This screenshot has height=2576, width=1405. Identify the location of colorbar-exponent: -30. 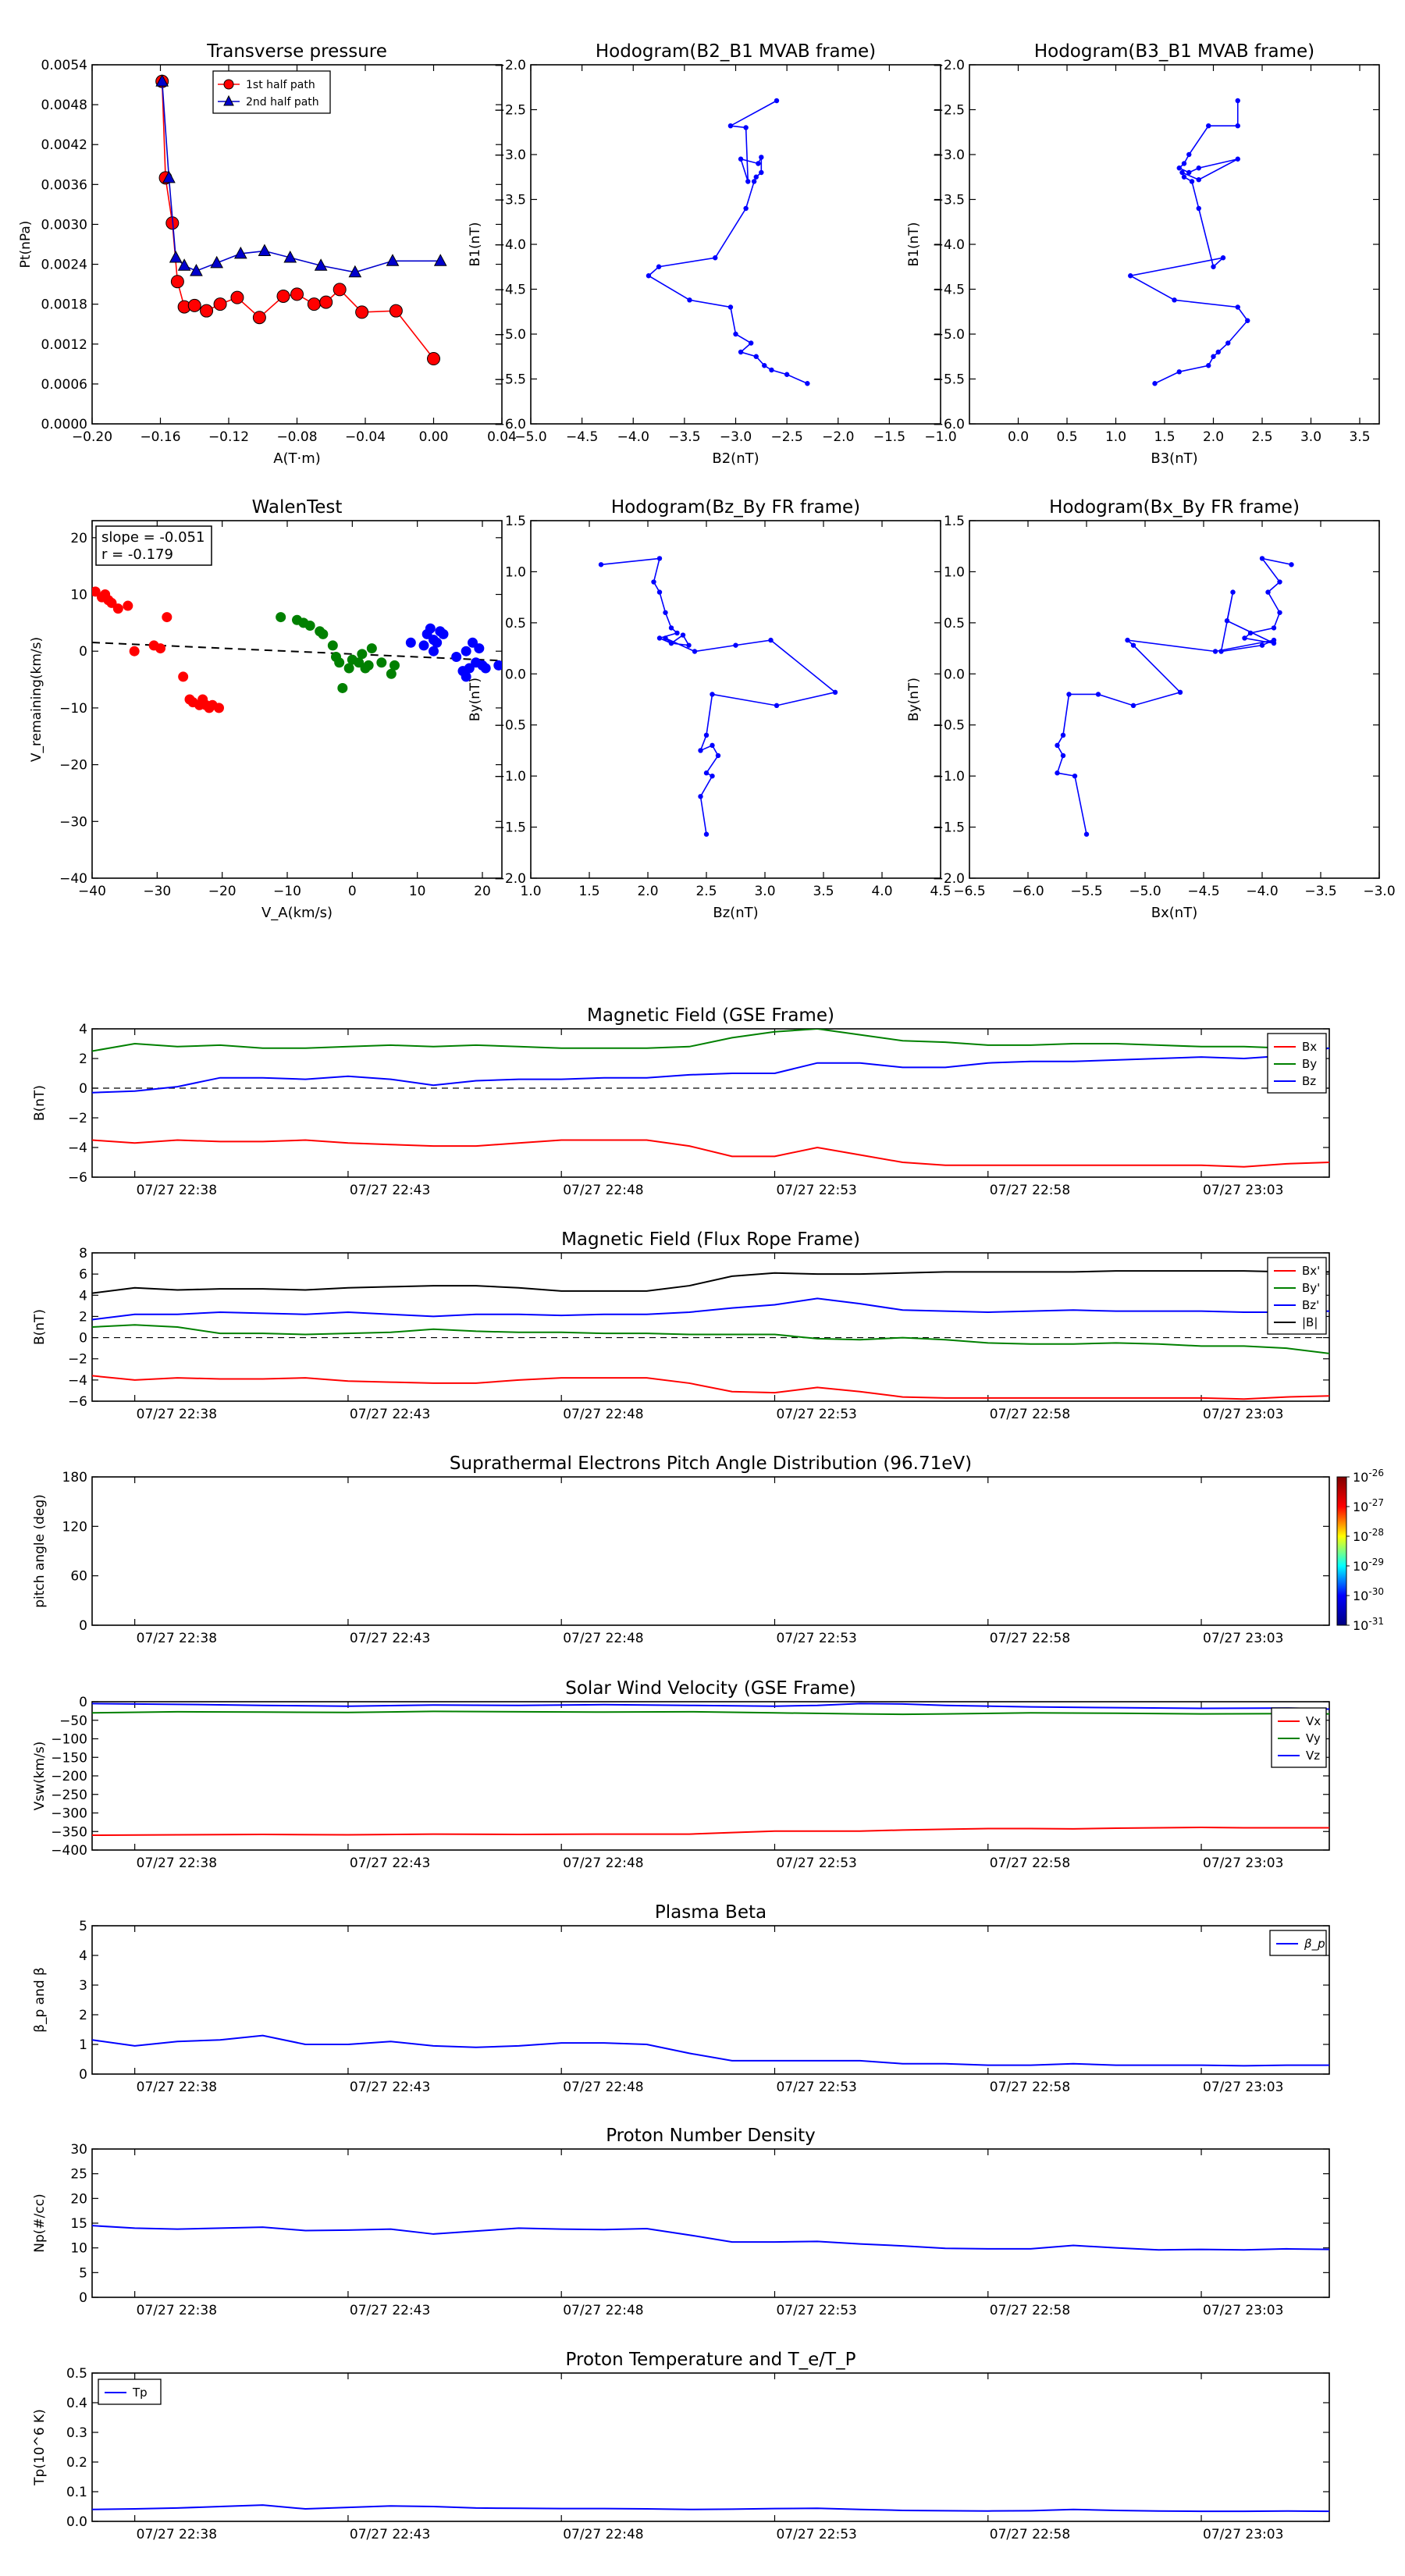
(1376, 1591).